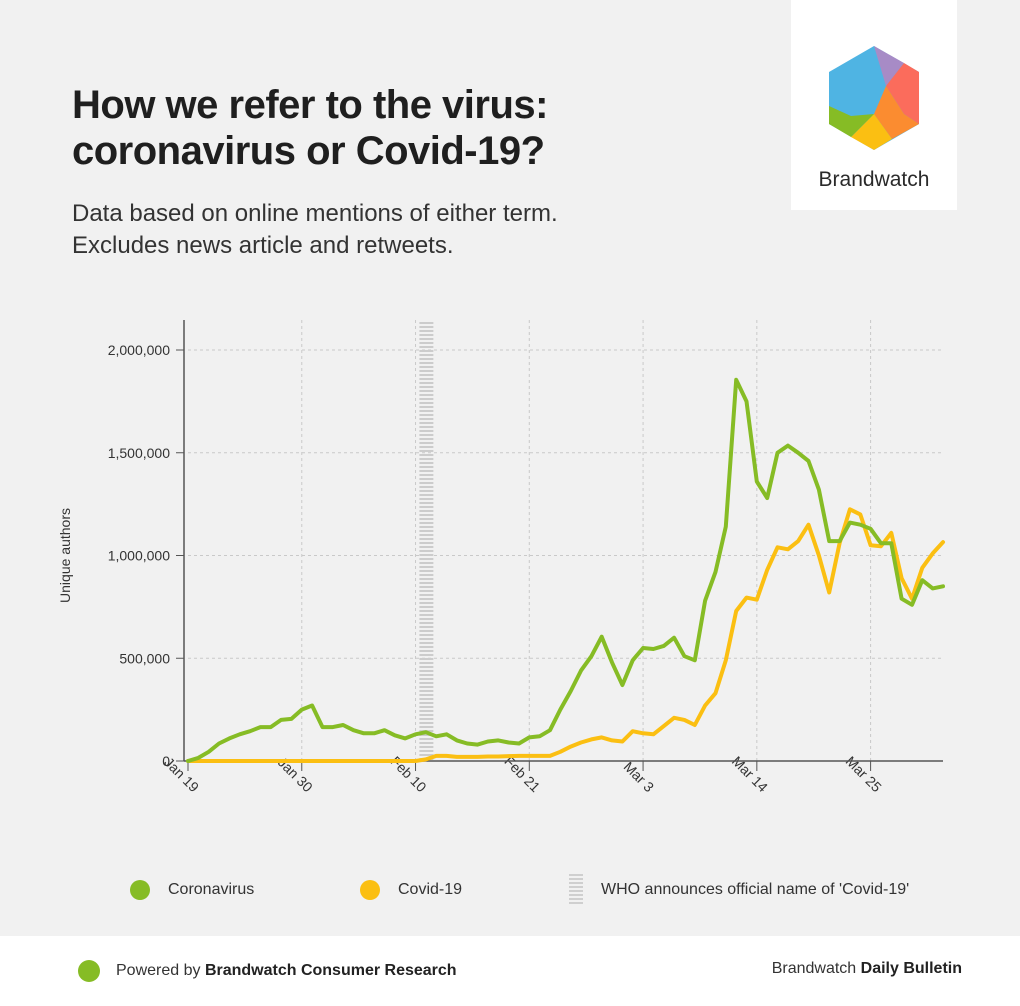 The image size is (1020, 1006). I want to click on who-annotation-band, so click(426, 541).